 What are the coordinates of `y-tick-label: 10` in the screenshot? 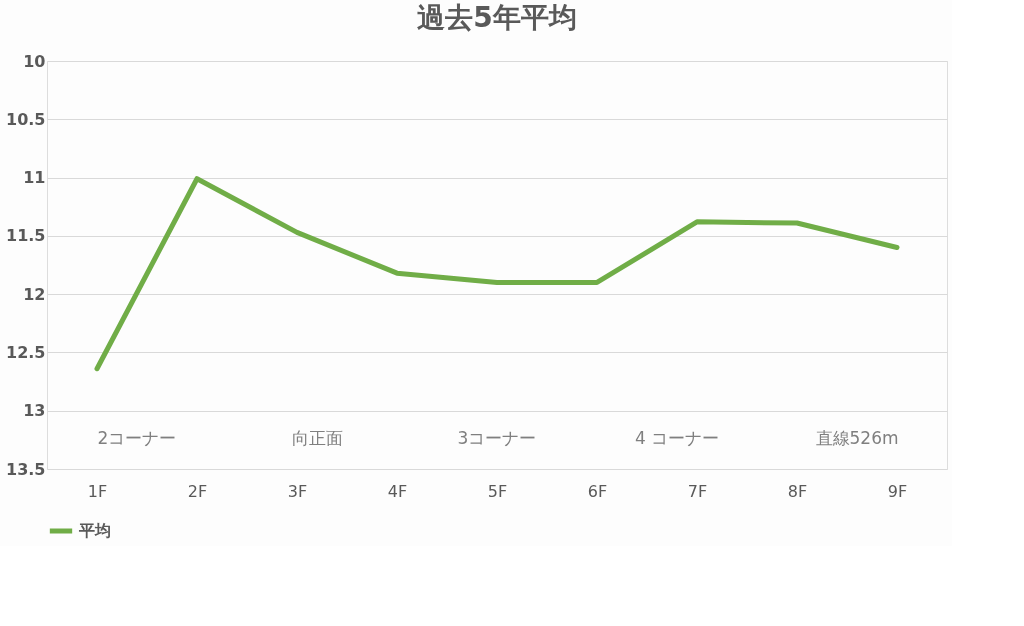 It's located at (34, 61).